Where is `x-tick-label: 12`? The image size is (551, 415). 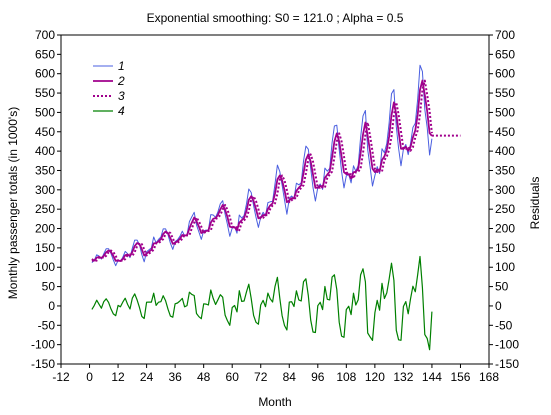
x-tick-label: 12 is located at coordinates (118, 377).